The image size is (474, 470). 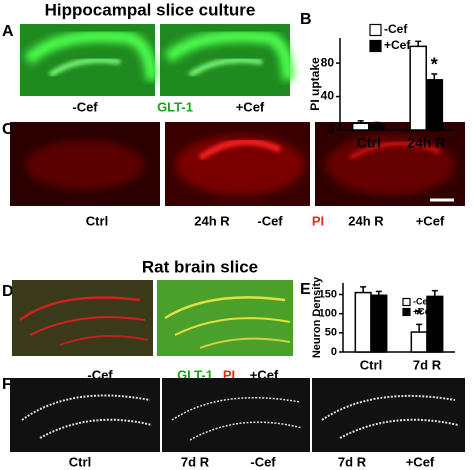 I want to click on image-a-right, so click(x=227, y=60).